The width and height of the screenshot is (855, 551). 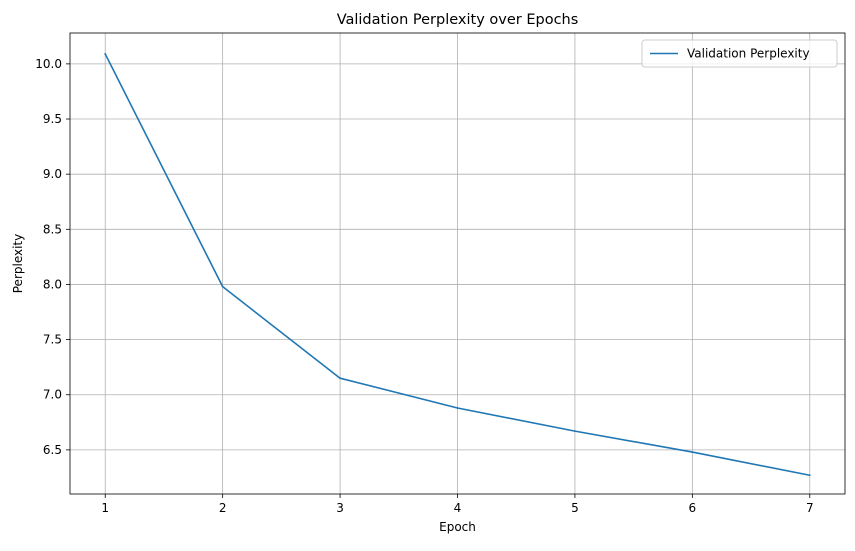 What do you see at coordinates (52, 450) in the screenshot?
I see `y-tick-label: 6.5` at bounding box center [52, 450].